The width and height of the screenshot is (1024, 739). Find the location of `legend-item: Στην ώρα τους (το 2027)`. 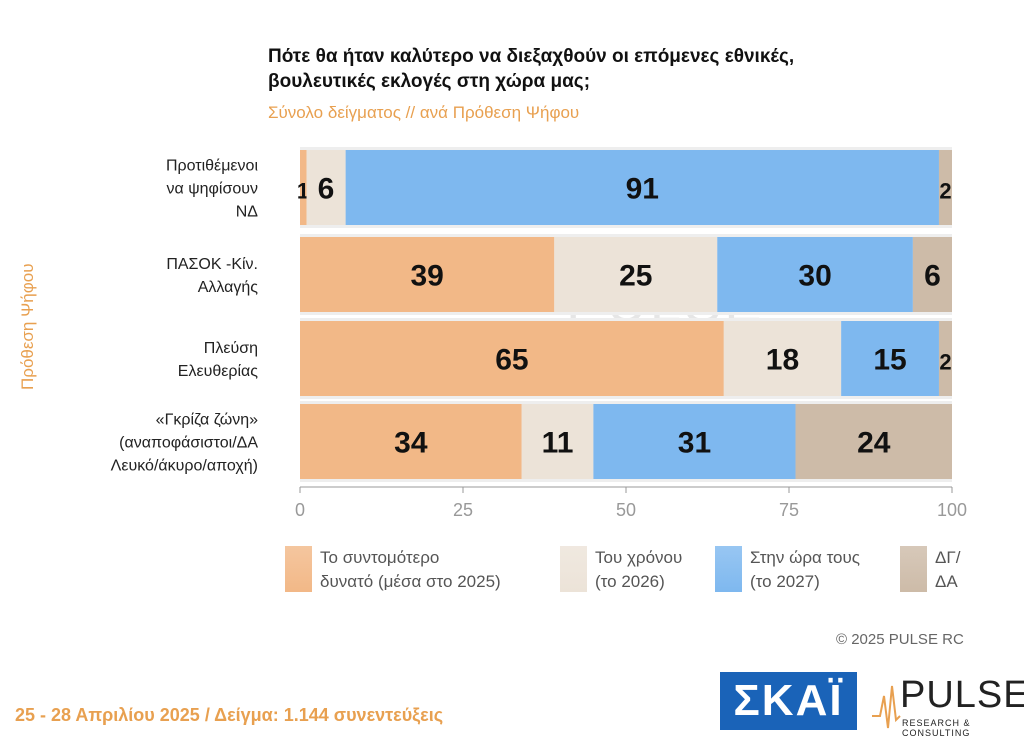

legend-item: Στην ώρα τους (το 2027) is located at coordinates (787, 570).